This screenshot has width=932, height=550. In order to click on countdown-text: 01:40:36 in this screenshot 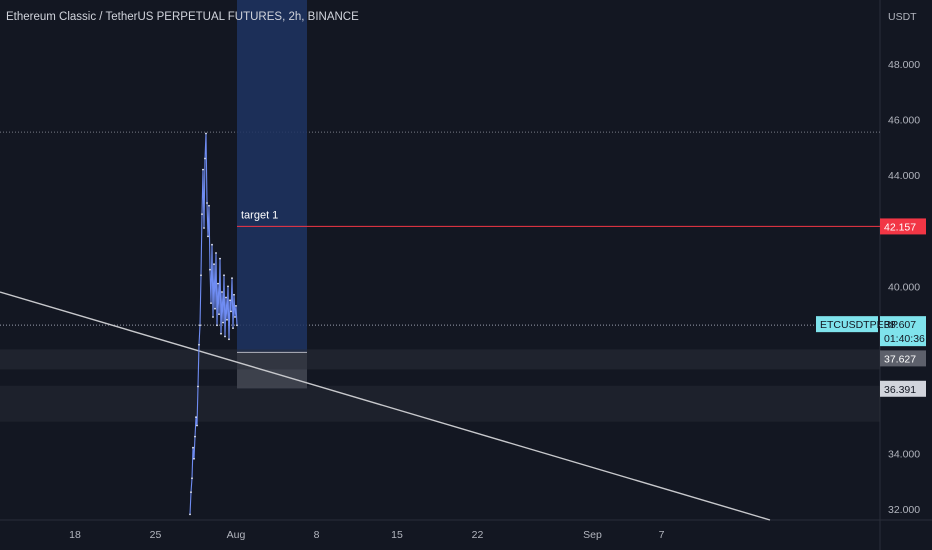, I will do `click(904, 339)`.